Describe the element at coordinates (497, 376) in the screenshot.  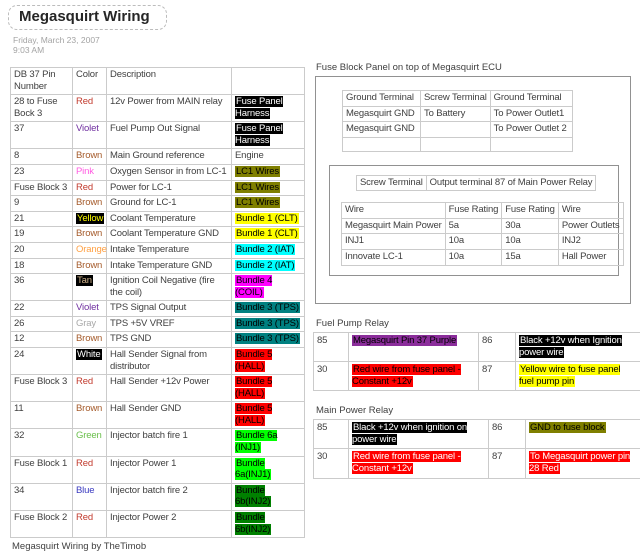
I see `relay-pin-cell: 87` at that location.